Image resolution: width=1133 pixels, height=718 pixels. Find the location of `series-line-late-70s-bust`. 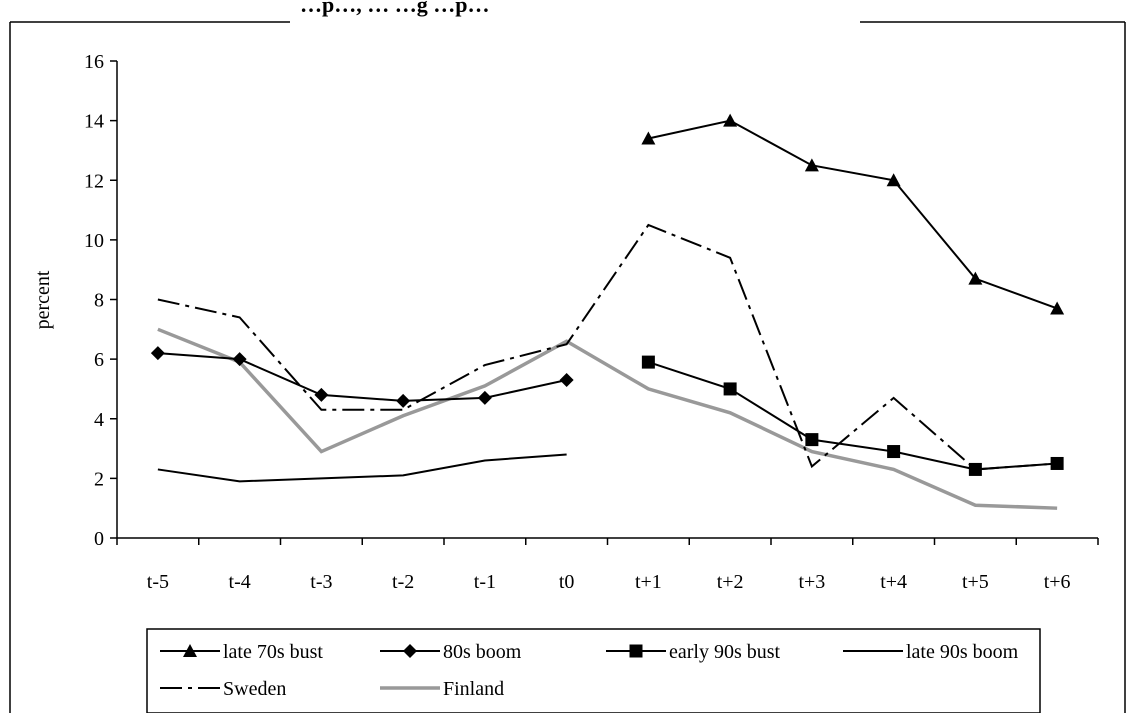

series-line-late-70s-bust is located at coordinates (853, 214).